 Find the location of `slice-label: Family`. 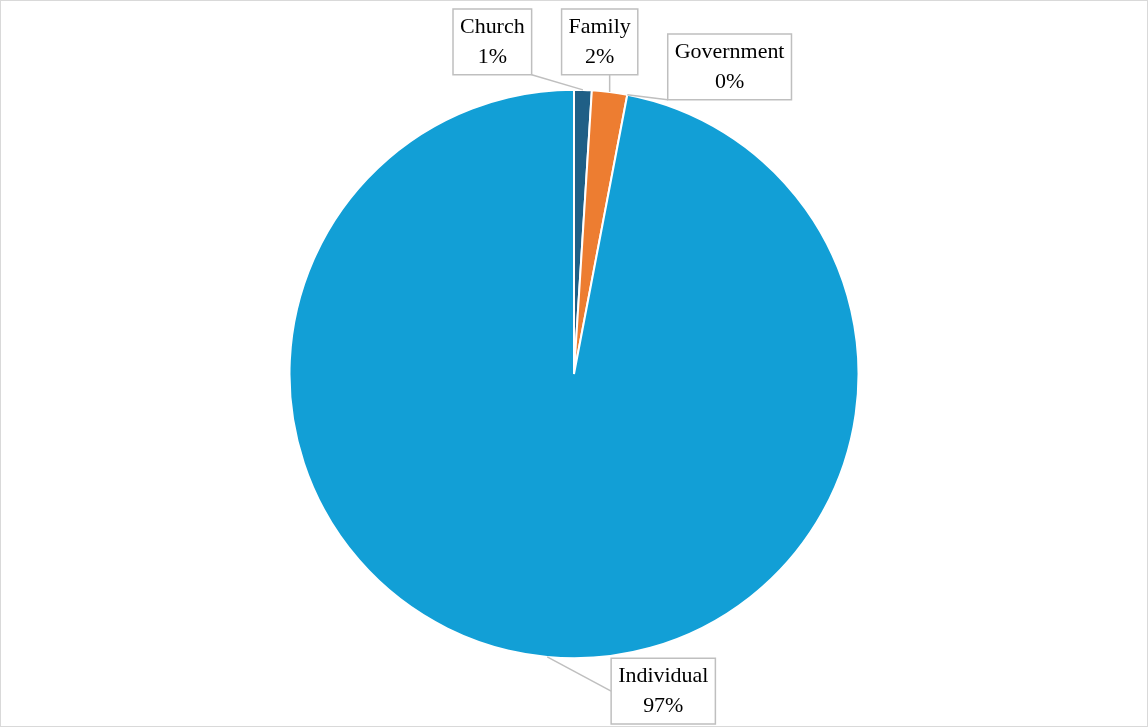

slice-label: Family is located at coordinates (599, 25).